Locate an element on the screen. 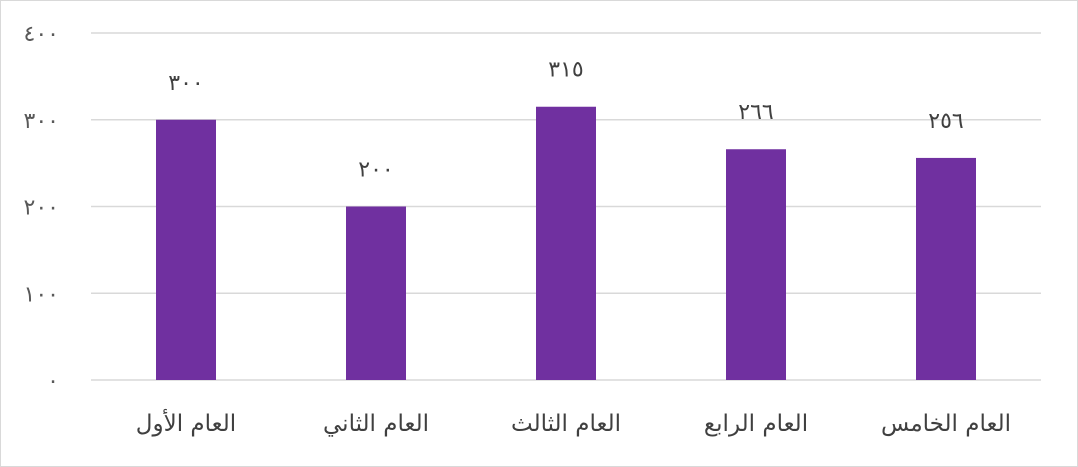 This screenshot has width=1078, height=467. category-label: العام الرابع is located at coordinates (756, 424).